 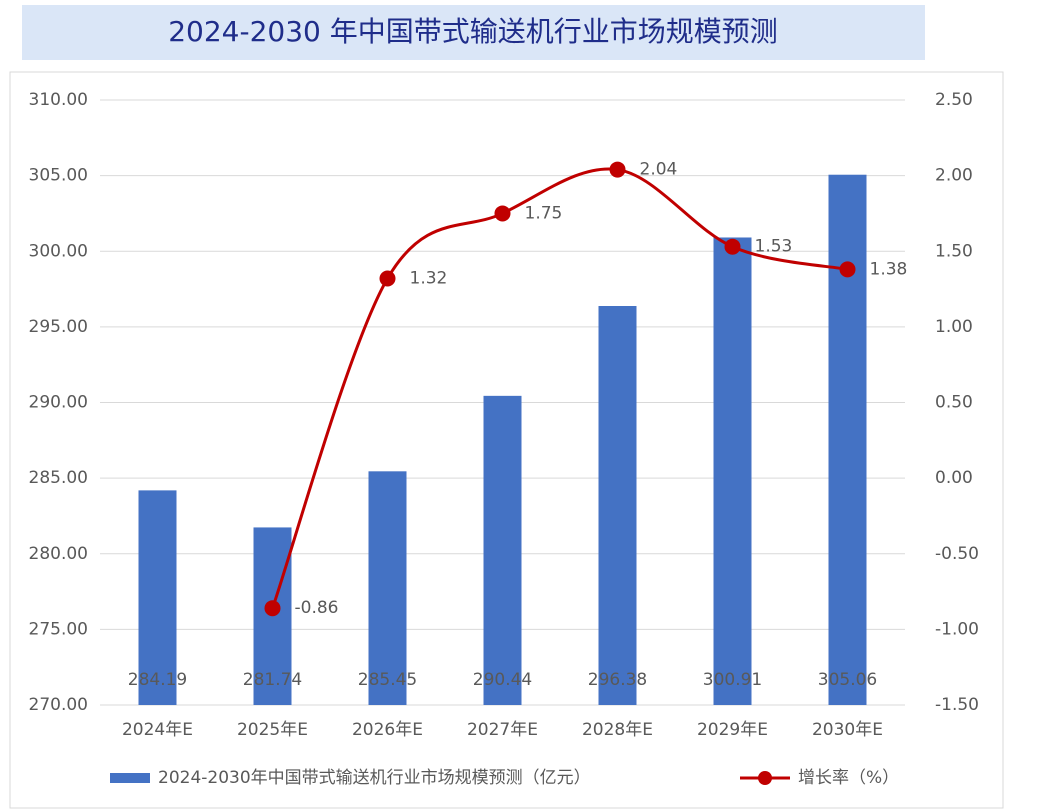 What do you see at coordinates (502, 680) in the screenshot?
I see `bar-label: 290.44` at bounding box center [502, 680].